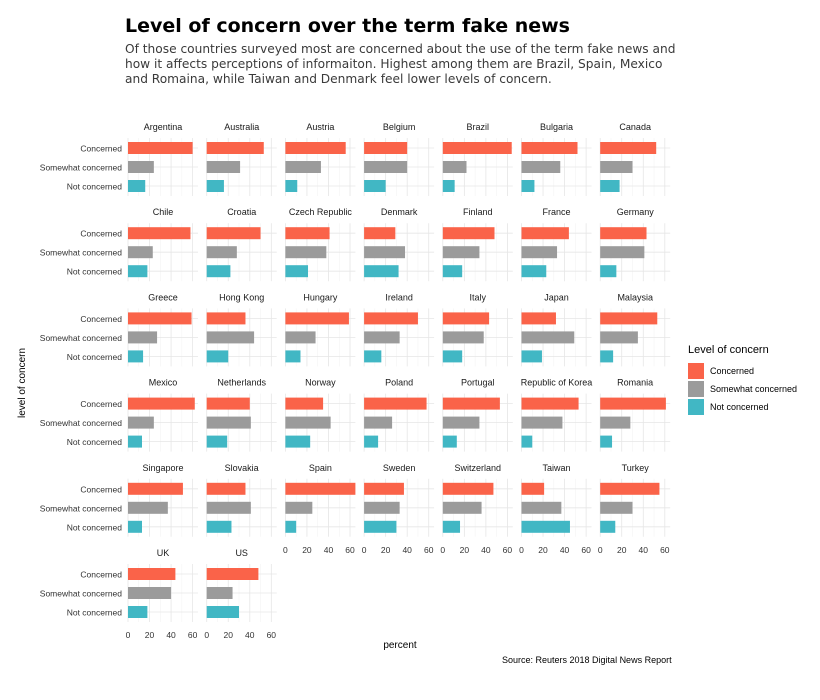  What do you see at coordinates (382, 337) in the screenshot?
I see `bar-ireland-somewhat-concerned` at bounding box center [382, 337].